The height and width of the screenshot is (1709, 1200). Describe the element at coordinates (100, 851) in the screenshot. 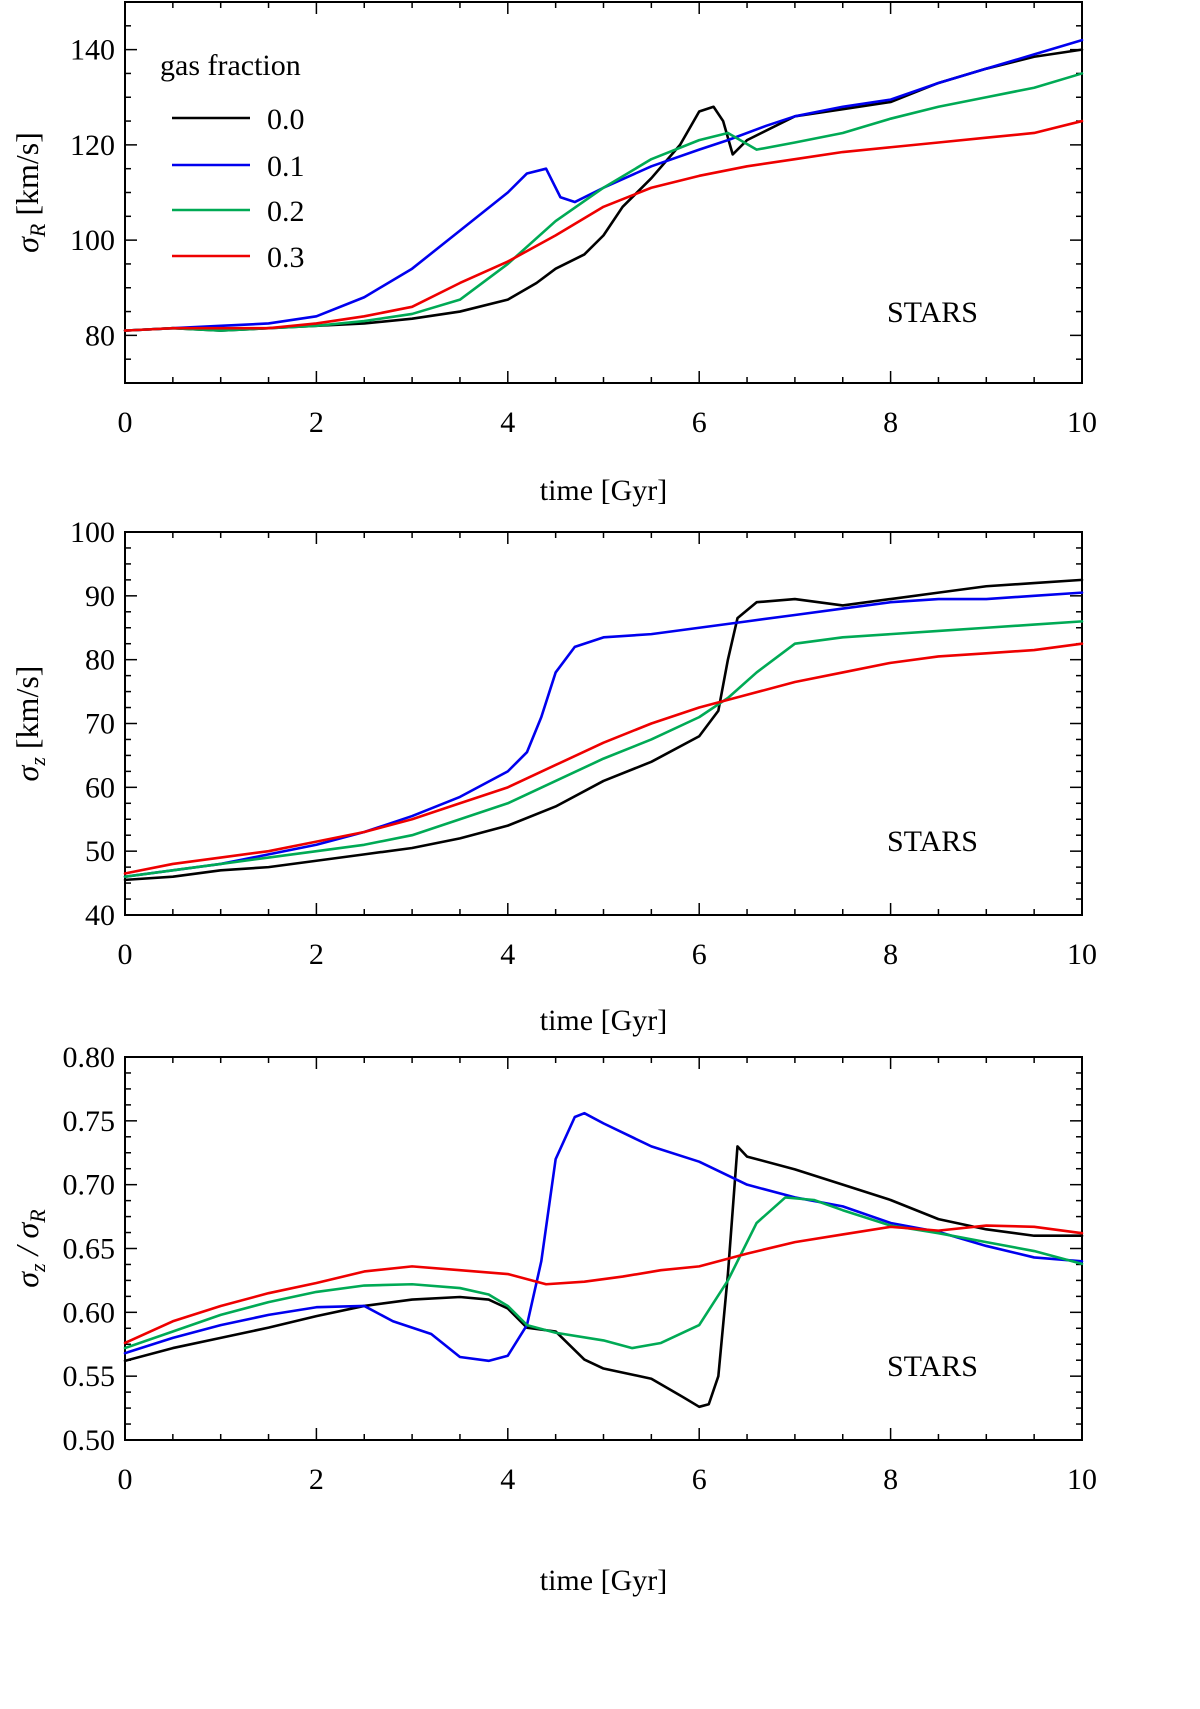

I see `y-tick-label: 50` at that location.